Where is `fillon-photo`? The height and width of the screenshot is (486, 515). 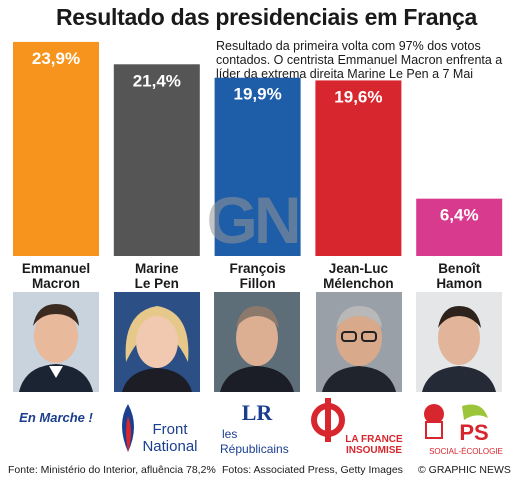 fillon-photo is located at coordinates (257, 342).